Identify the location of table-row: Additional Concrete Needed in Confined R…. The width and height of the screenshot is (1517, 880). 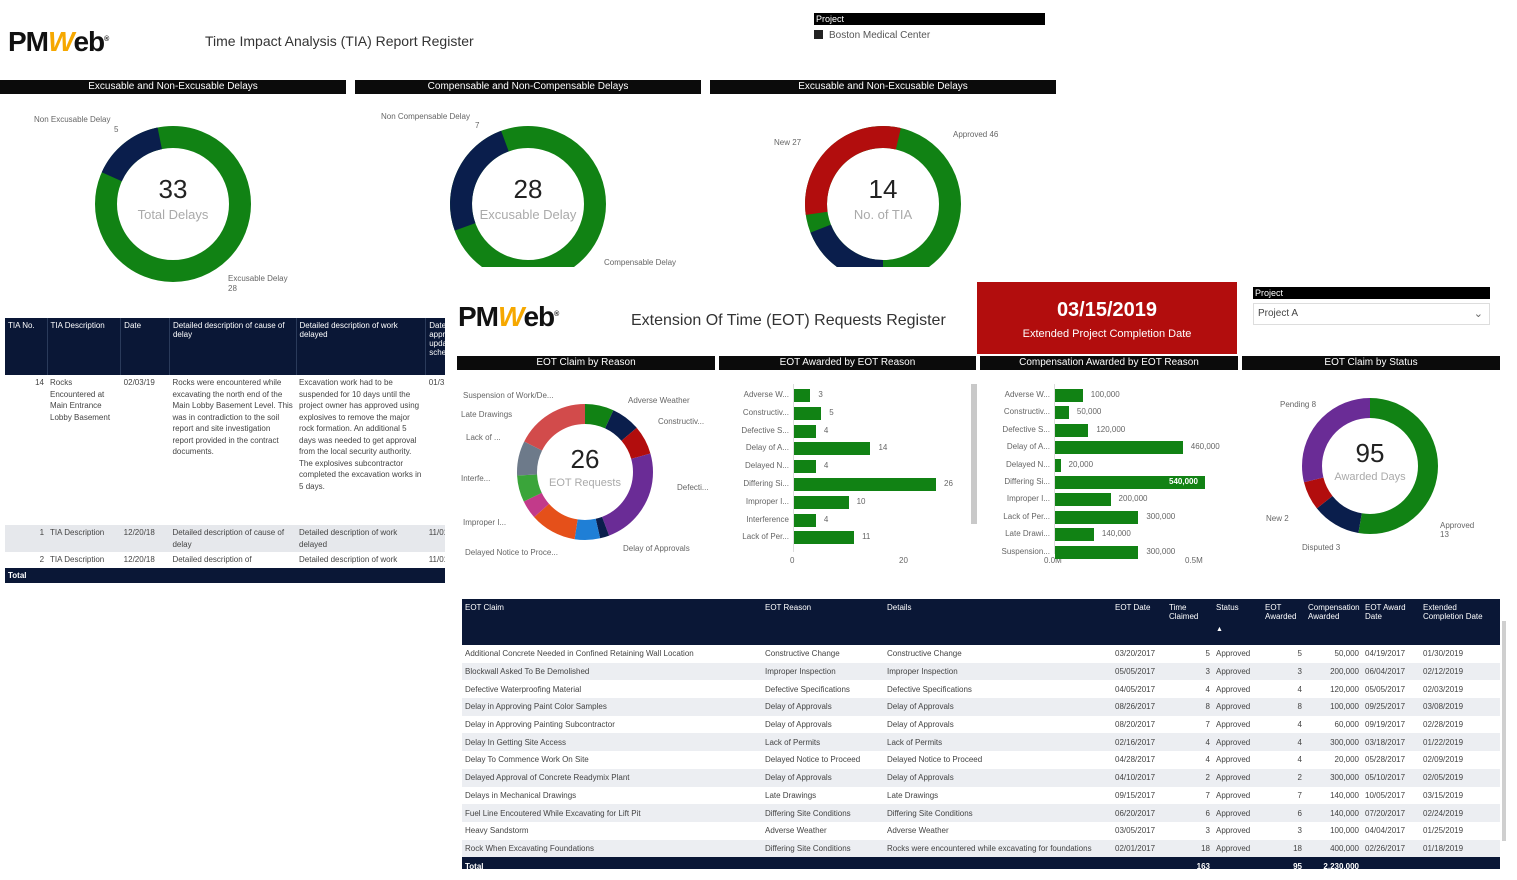
(981, 654).